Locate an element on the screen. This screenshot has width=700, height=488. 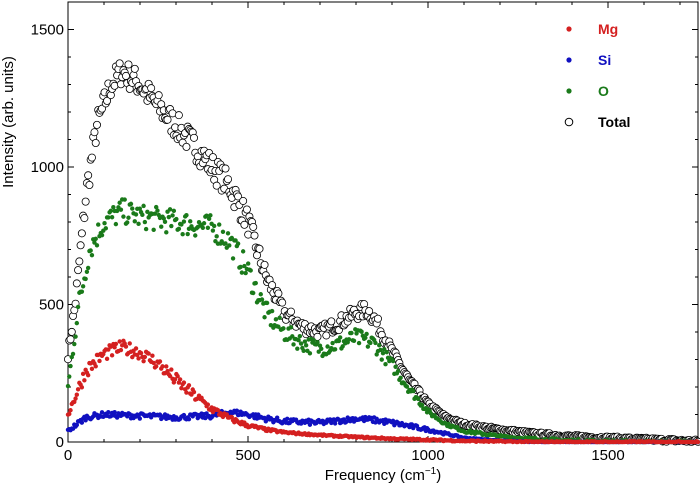
y-tick-label: 500 is located at coordinates (51, 305).